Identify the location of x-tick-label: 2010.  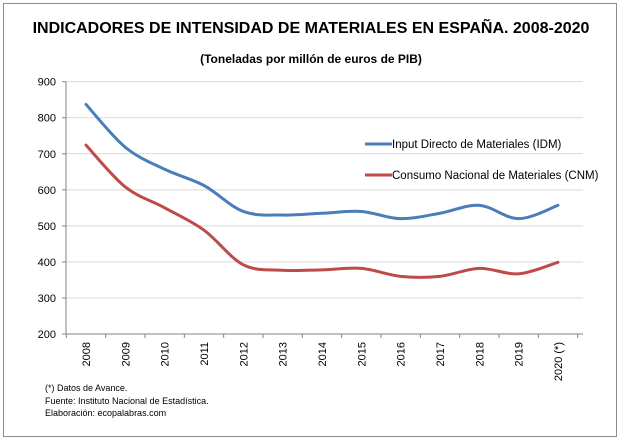
(166, 354).